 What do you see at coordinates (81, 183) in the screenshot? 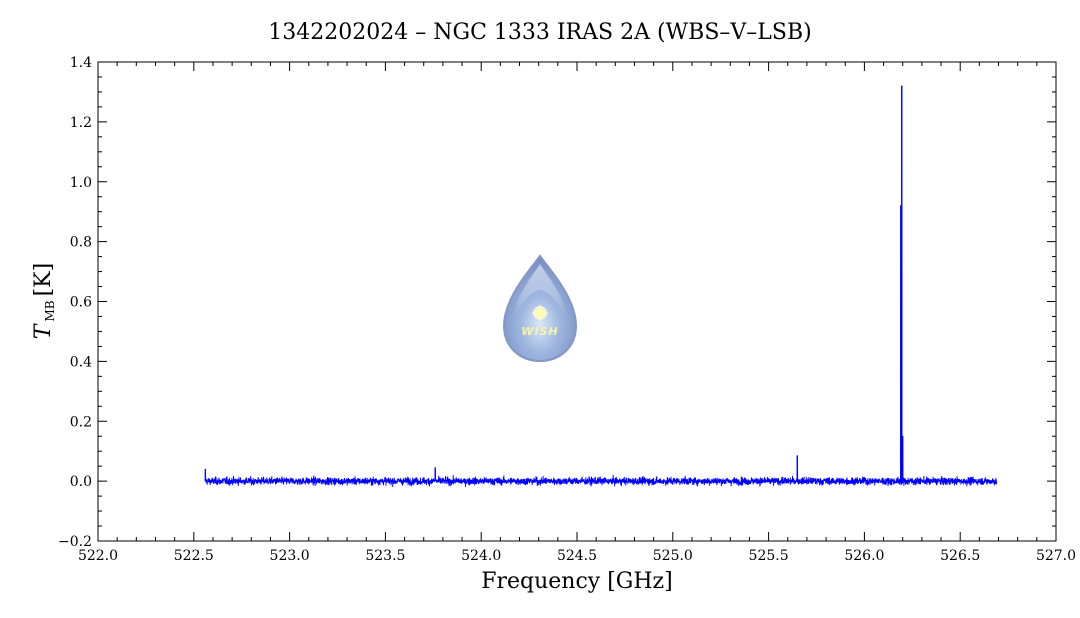
I see `y-tick-label: 1.0` at bounding box center [81, 183].